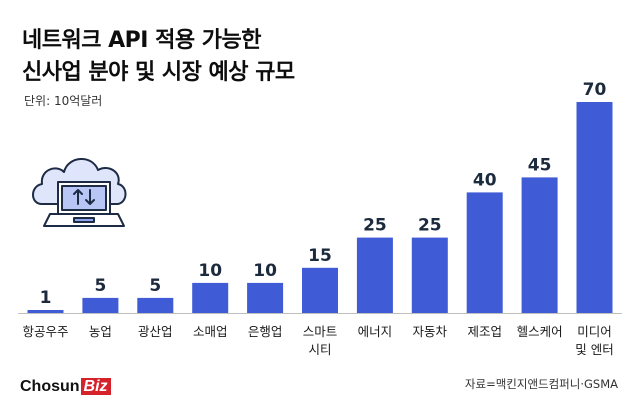  I want to click on category-label: 광산업, so click(155, 331).